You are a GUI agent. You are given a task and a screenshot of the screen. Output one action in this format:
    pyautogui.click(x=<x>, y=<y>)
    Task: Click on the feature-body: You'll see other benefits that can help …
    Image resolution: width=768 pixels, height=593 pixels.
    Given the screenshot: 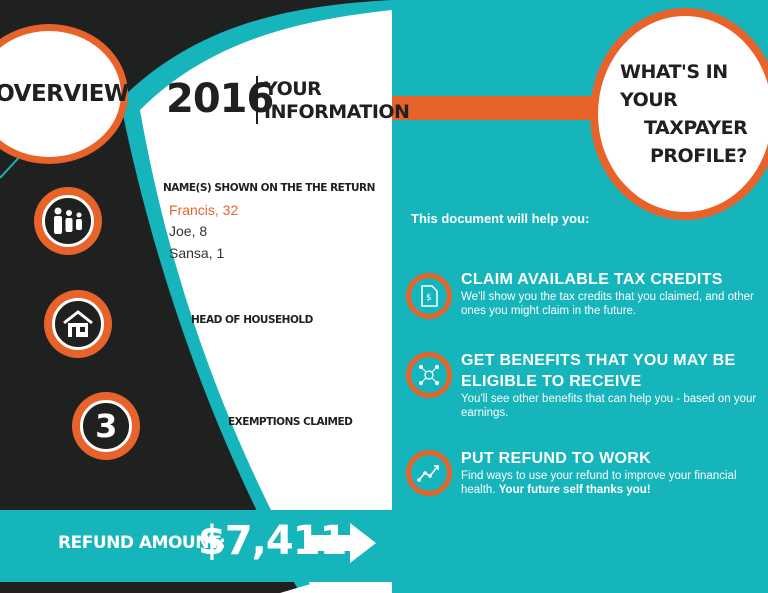 What is the action you would take?
    pyautogui.click(x=609, y=406)
    